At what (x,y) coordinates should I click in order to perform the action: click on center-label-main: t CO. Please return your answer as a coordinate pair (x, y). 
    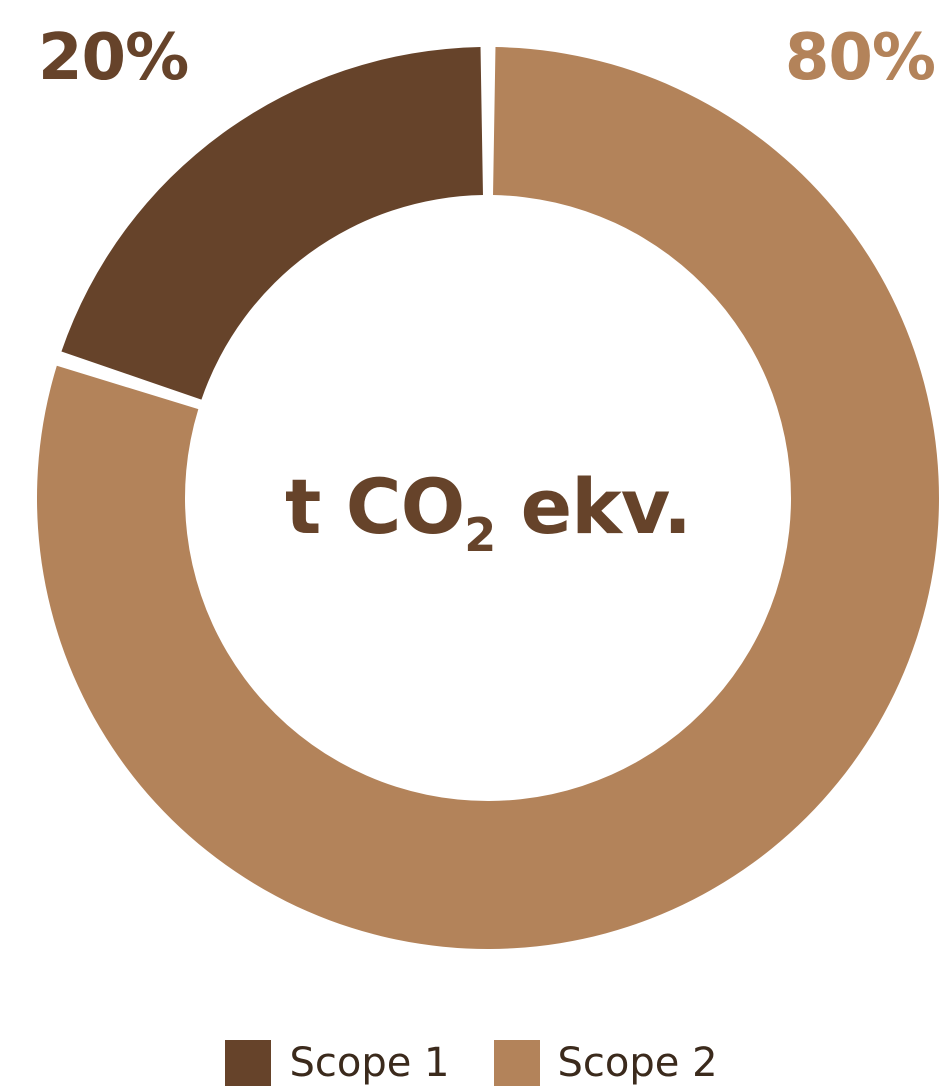
    Looking at the image, I should click on (375, 506).